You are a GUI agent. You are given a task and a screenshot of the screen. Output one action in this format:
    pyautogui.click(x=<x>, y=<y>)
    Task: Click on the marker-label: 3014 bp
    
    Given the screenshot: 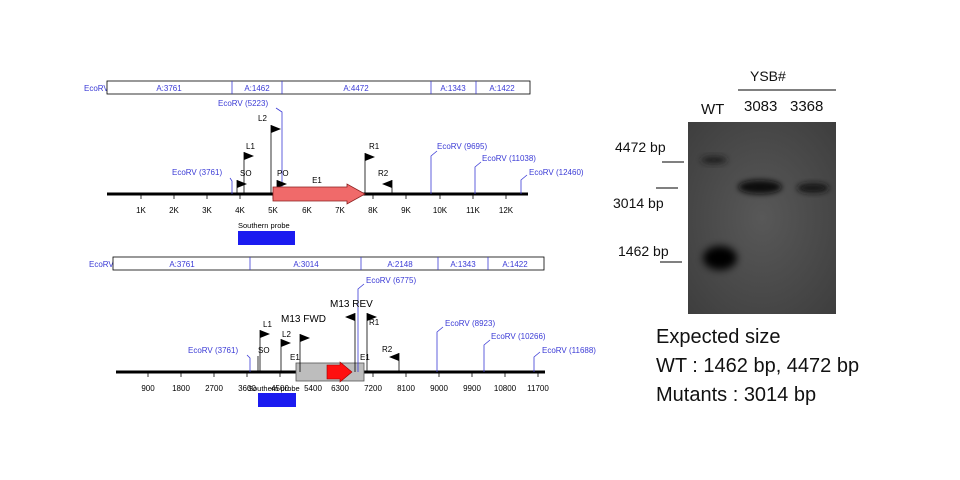 What is the action you would take?
    pyautogui.click(x=638, y=203)
    